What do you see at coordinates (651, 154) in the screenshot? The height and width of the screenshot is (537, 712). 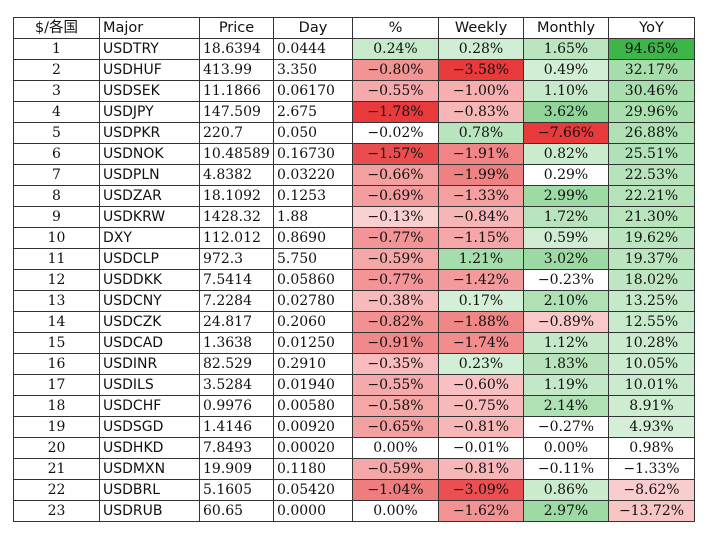 I see `cell-yoy: 25.51%` at bounding box center [651, 154].